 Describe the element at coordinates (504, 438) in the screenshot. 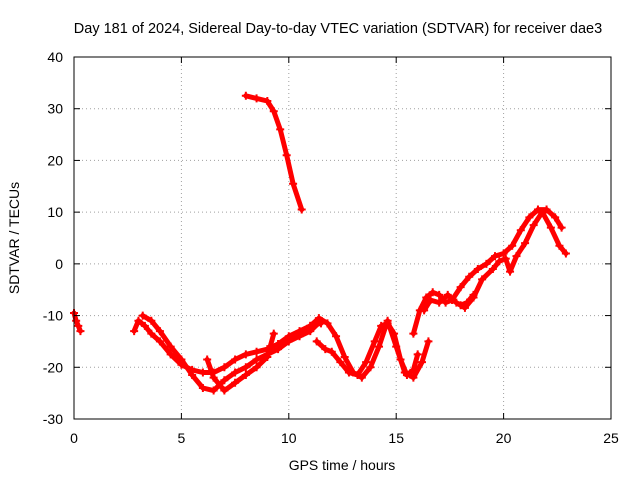

I see `x-tick-label: 20` at that location.